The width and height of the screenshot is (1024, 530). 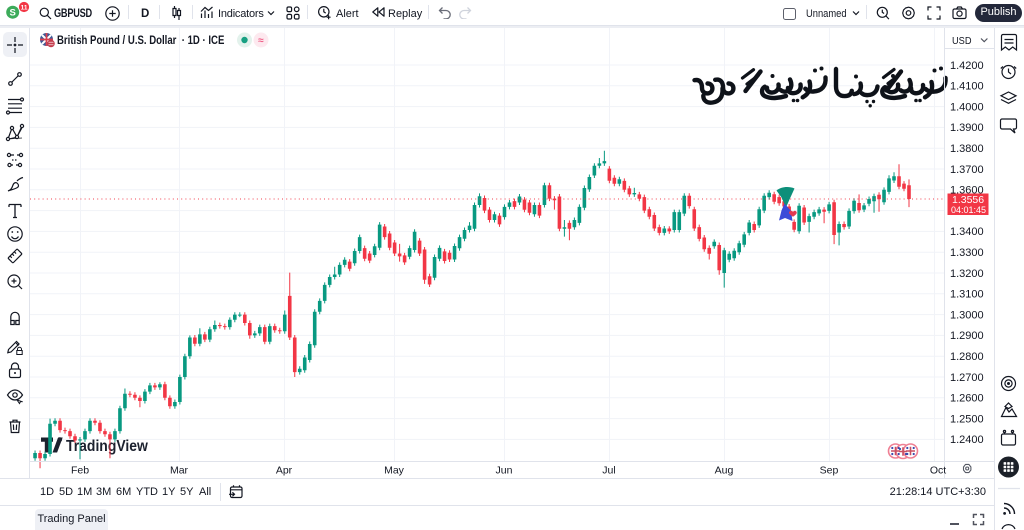 What do you see at coordinates (829, 471) in the screenshot?
I see `svg-text: Sep` at bounding box center [829, 471].